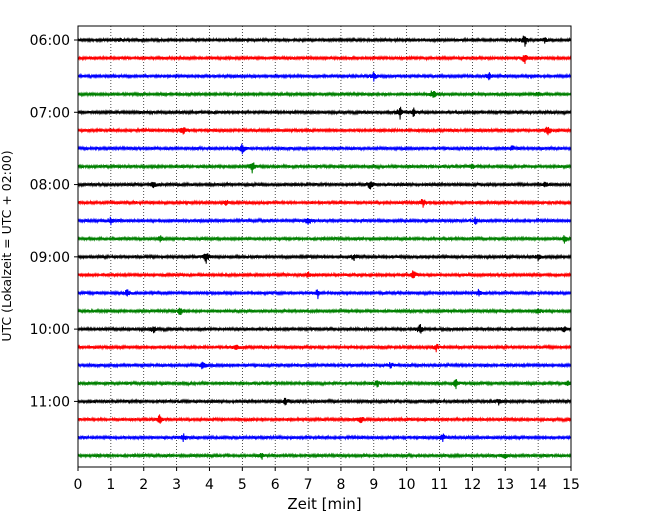 Image resolution: width=650 pixels, height=520 pixels. I want to click on x-tick-label: 8, so click(340, 485).